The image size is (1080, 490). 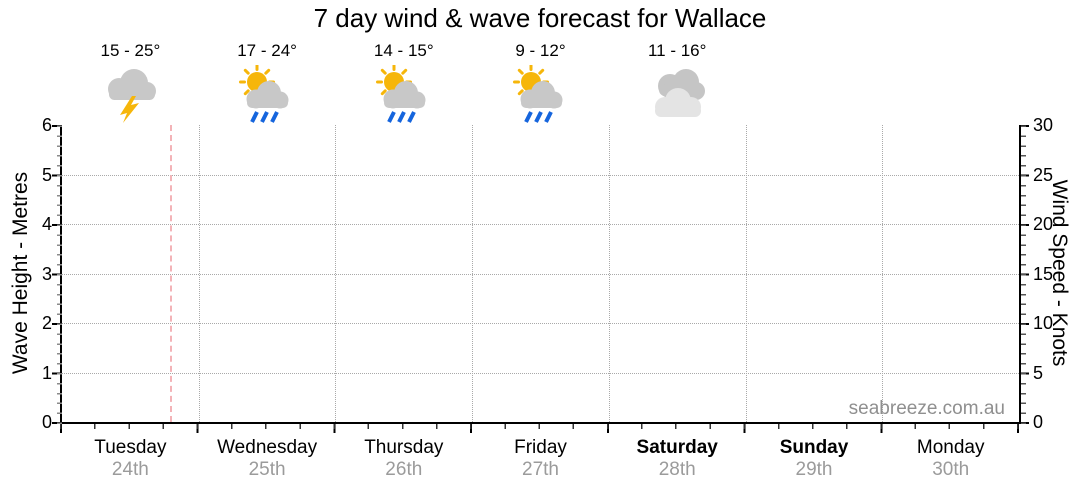 I want to click on day-name-label: Friday, so click(x=540, y=447).